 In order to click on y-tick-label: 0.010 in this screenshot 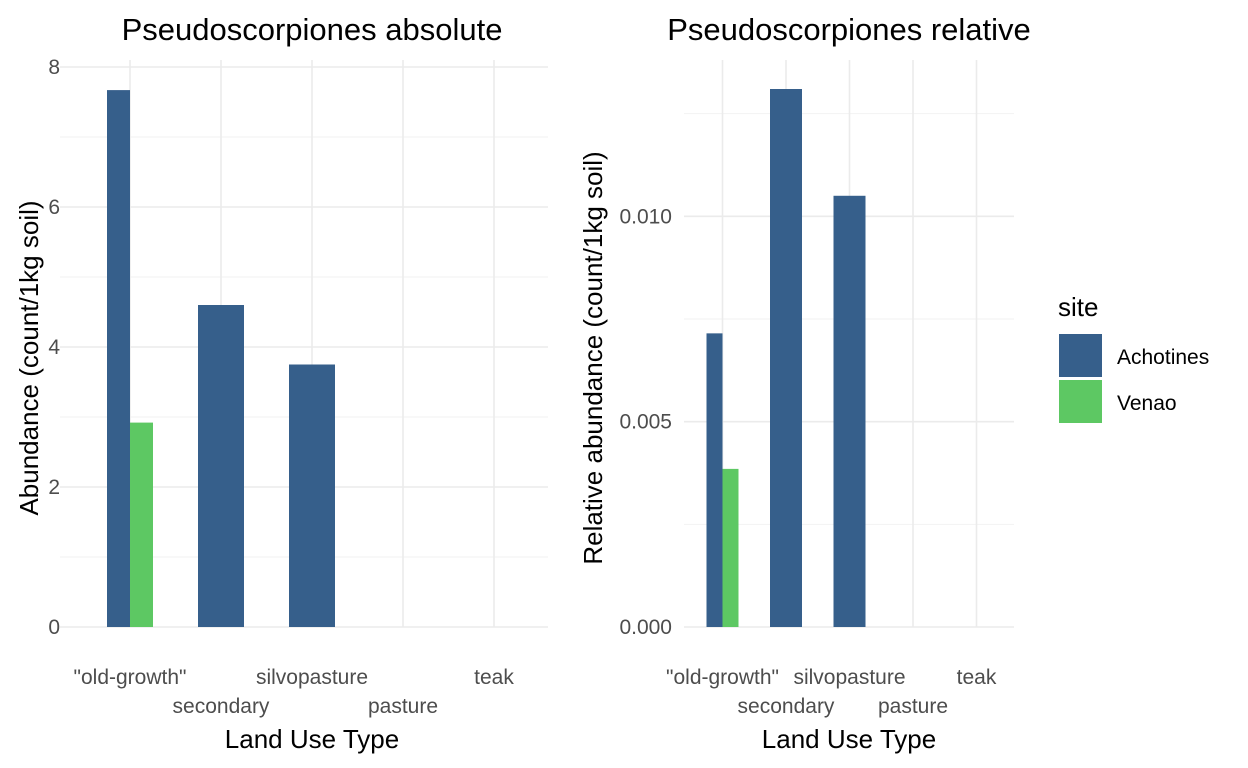, I will do `click(645, 216)`.